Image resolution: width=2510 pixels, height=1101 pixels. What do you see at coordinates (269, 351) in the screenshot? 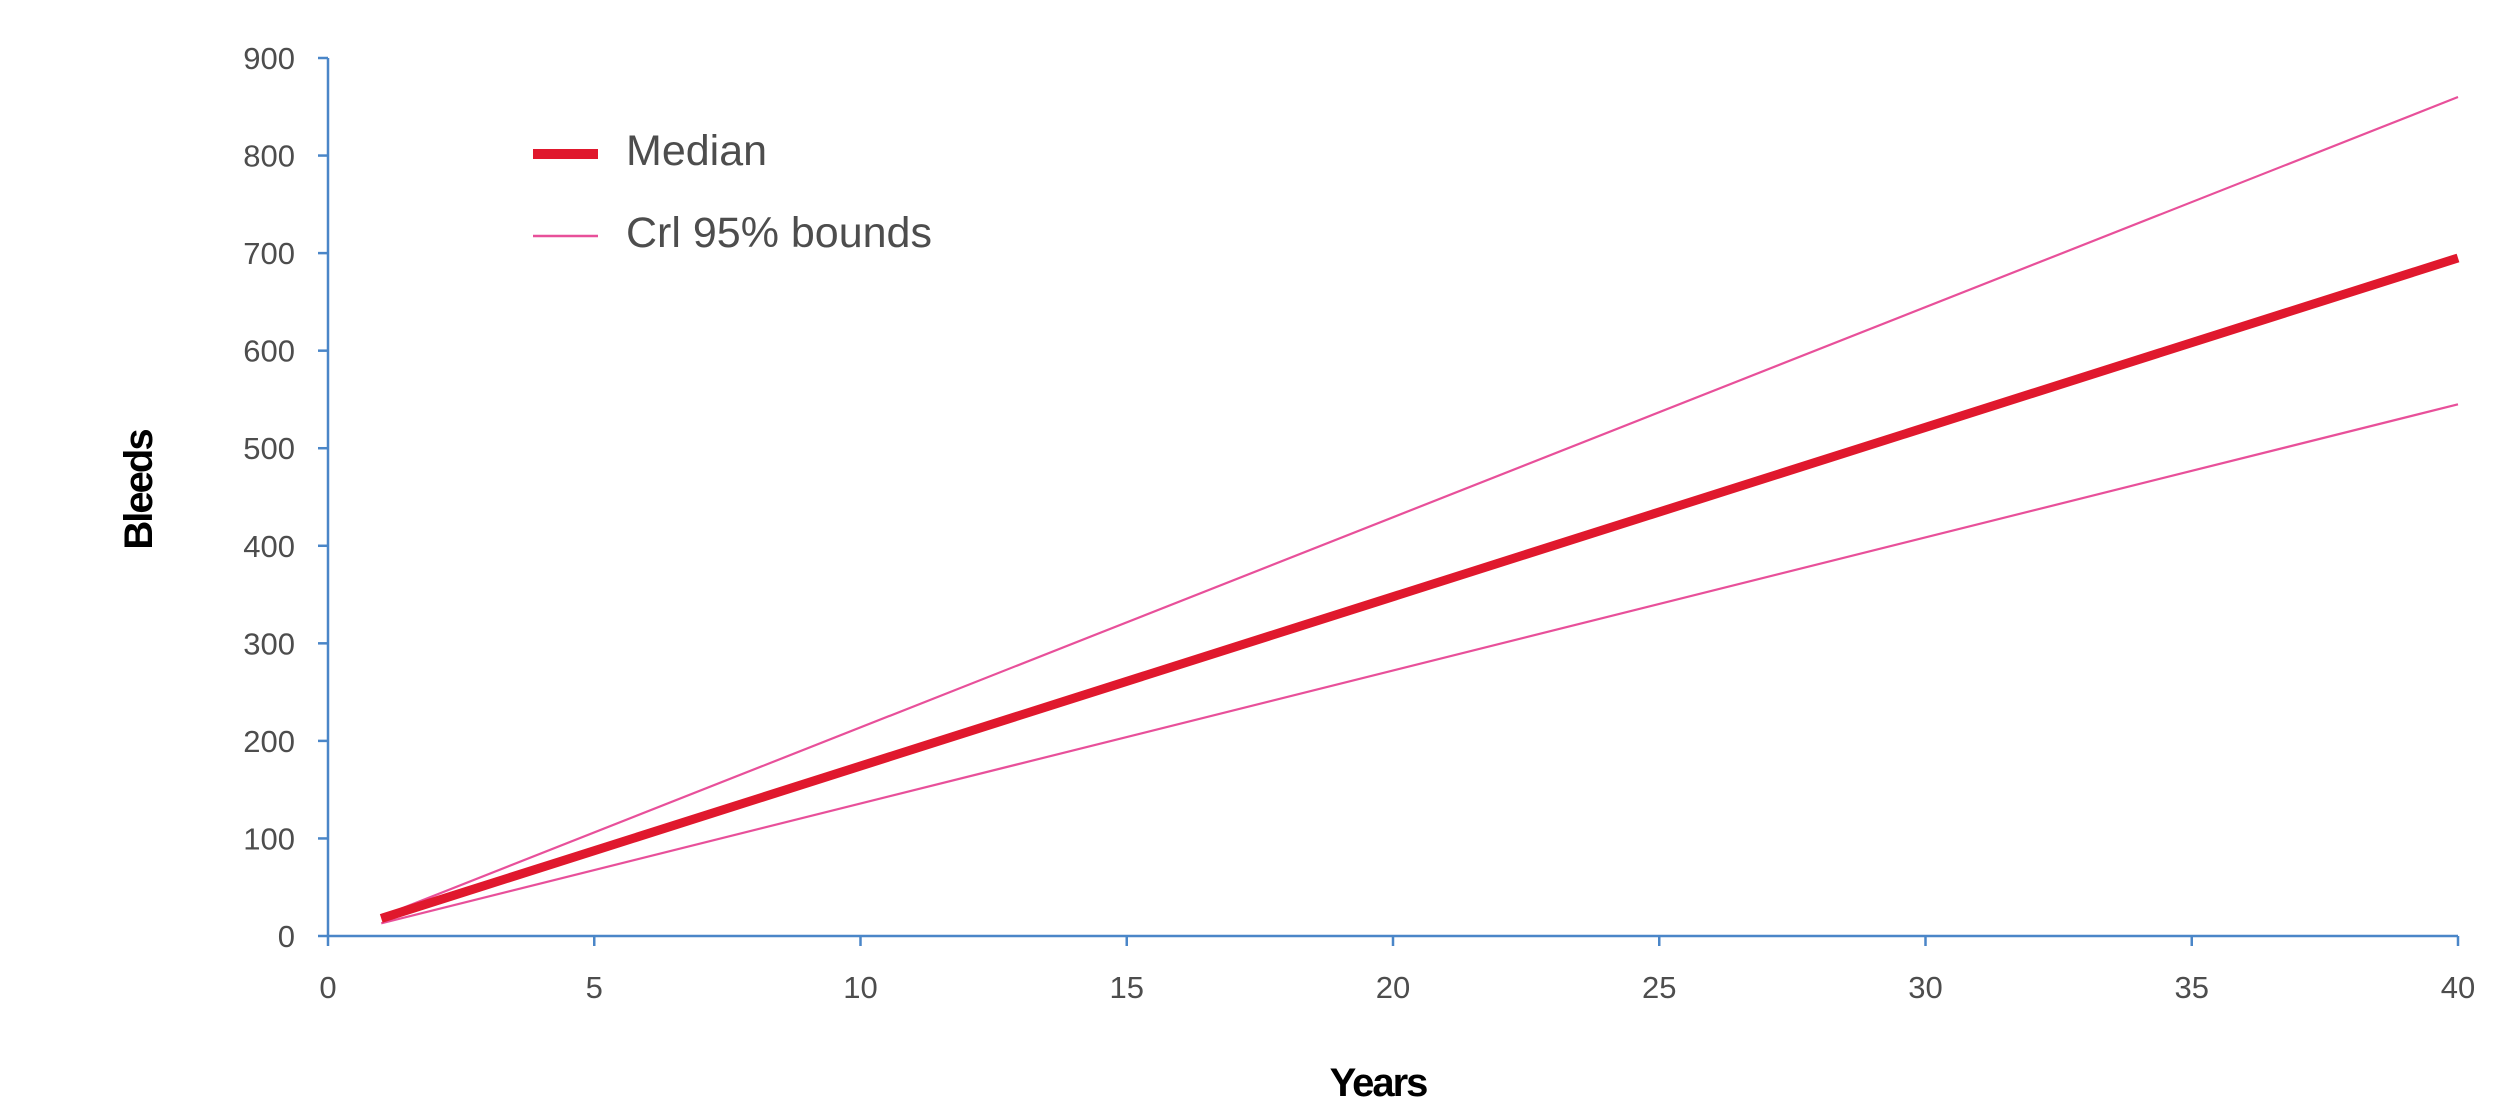
I see `y-tick-label: 600` at bounding box center [269, 351].